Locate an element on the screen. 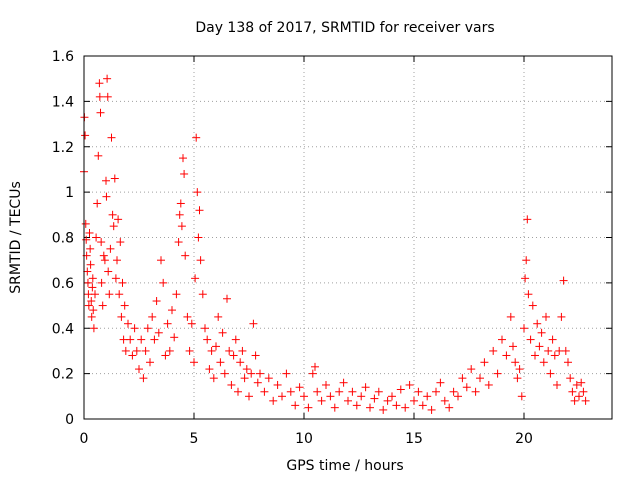  y-tick-label: 0.6 is located at coordinates (63, 284).